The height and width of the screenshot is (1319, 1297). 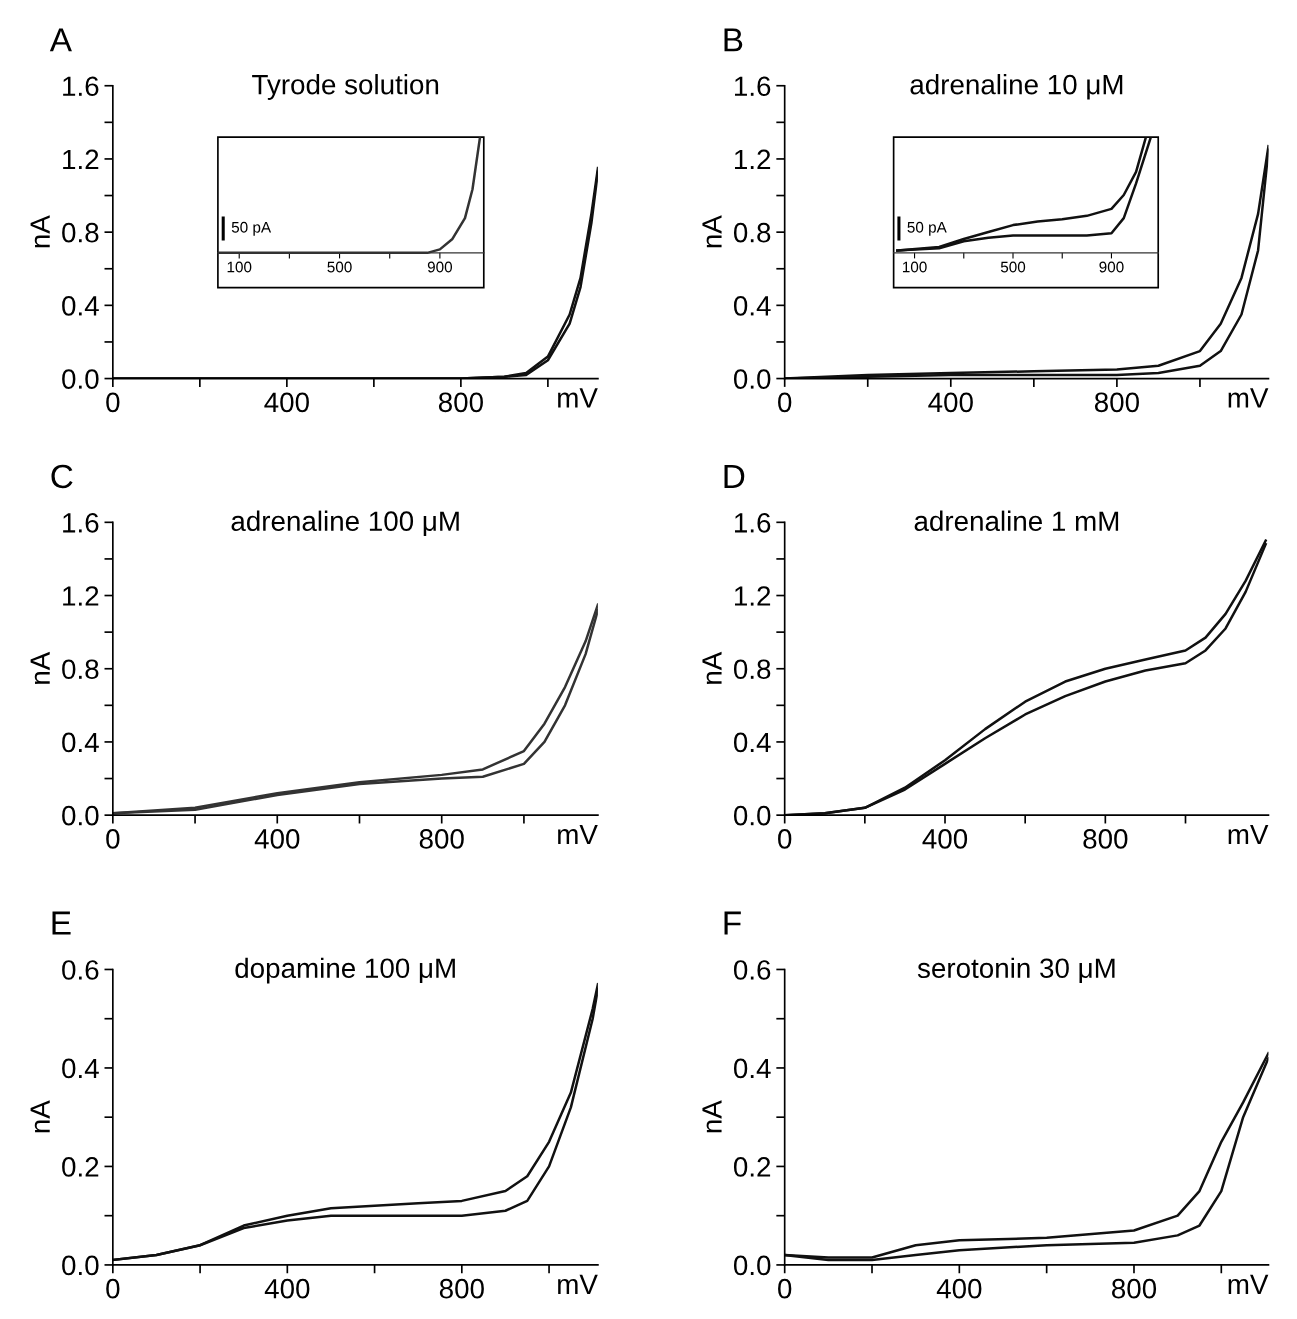 I want to click on chart-title: adrenaline 1 mM, so click(x=1016, y=521).